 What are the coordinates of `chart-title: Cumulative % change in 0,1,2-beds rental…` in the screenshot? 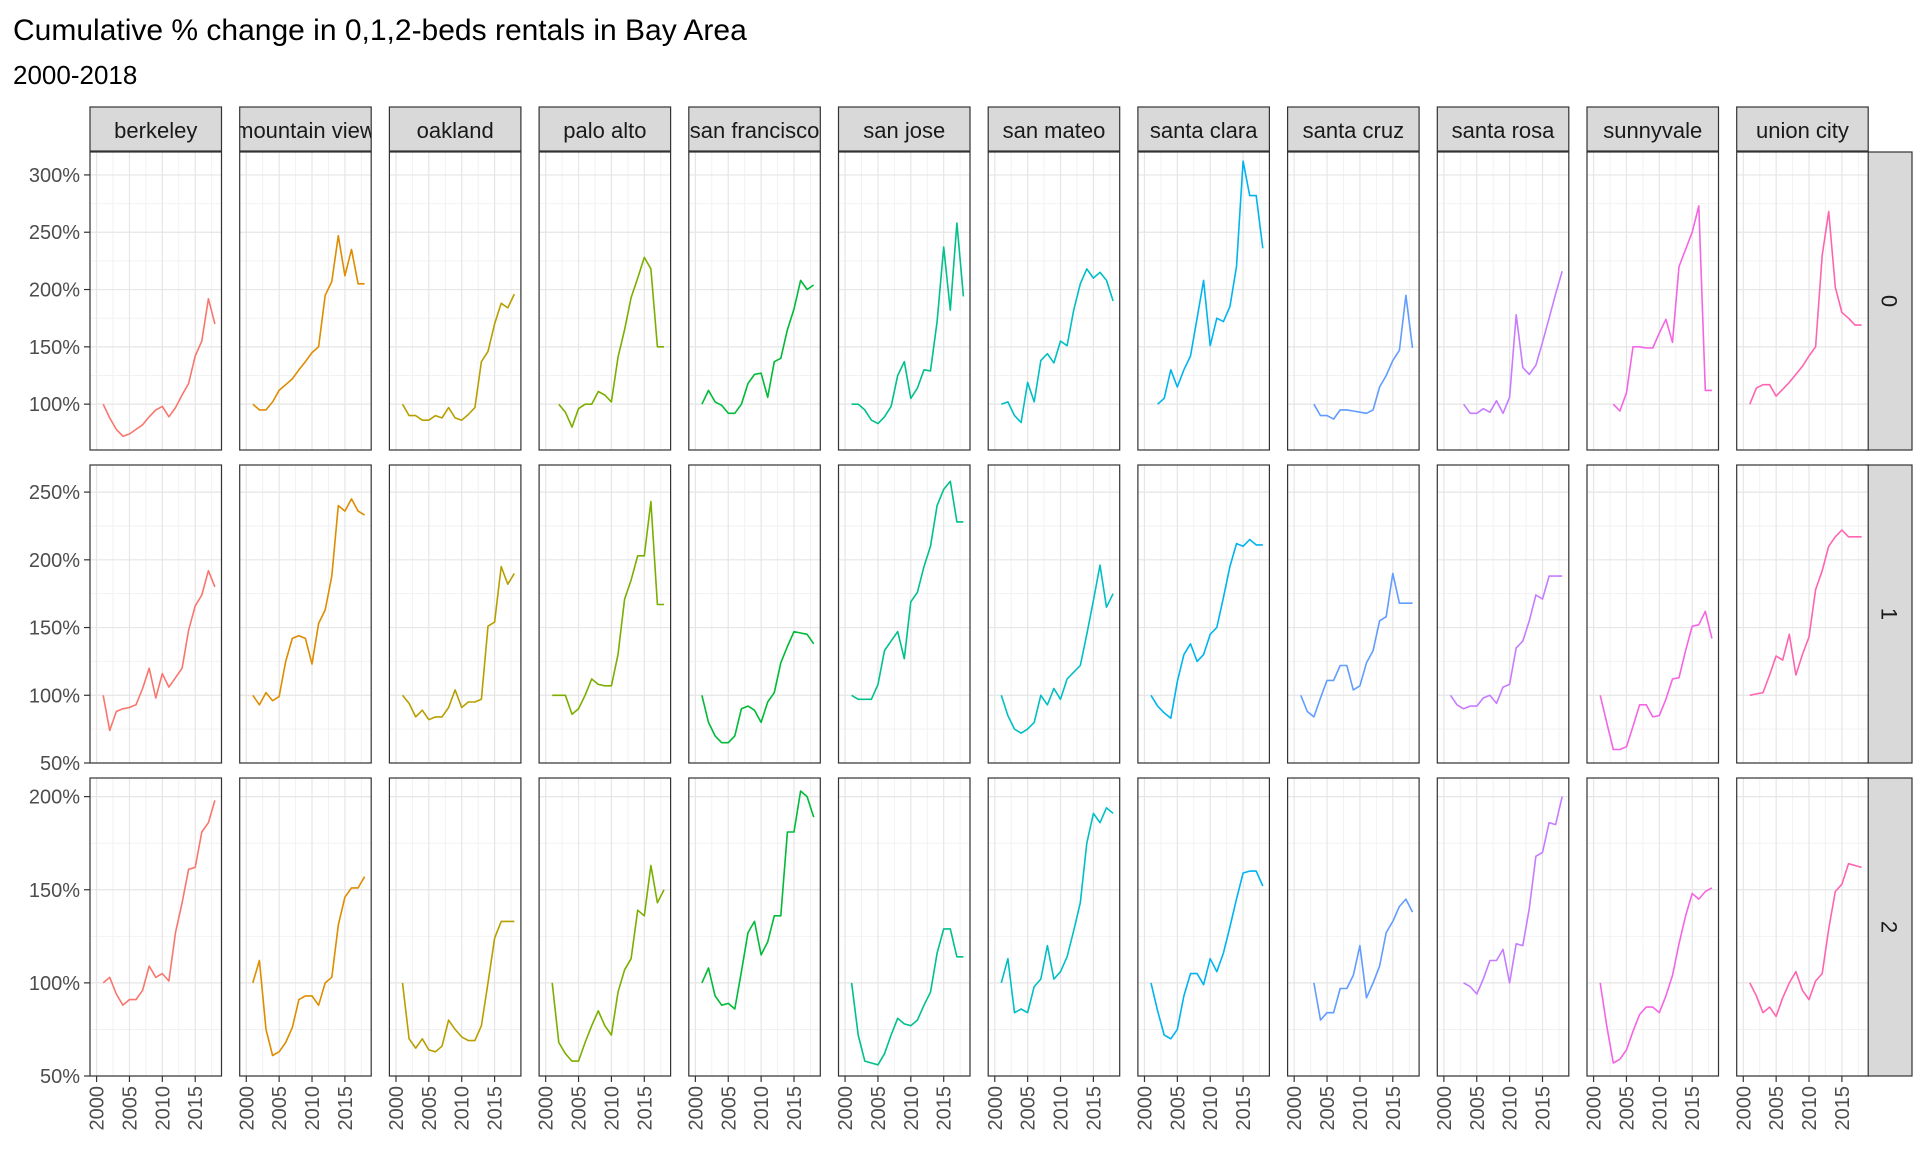 It's located at (380, 30).